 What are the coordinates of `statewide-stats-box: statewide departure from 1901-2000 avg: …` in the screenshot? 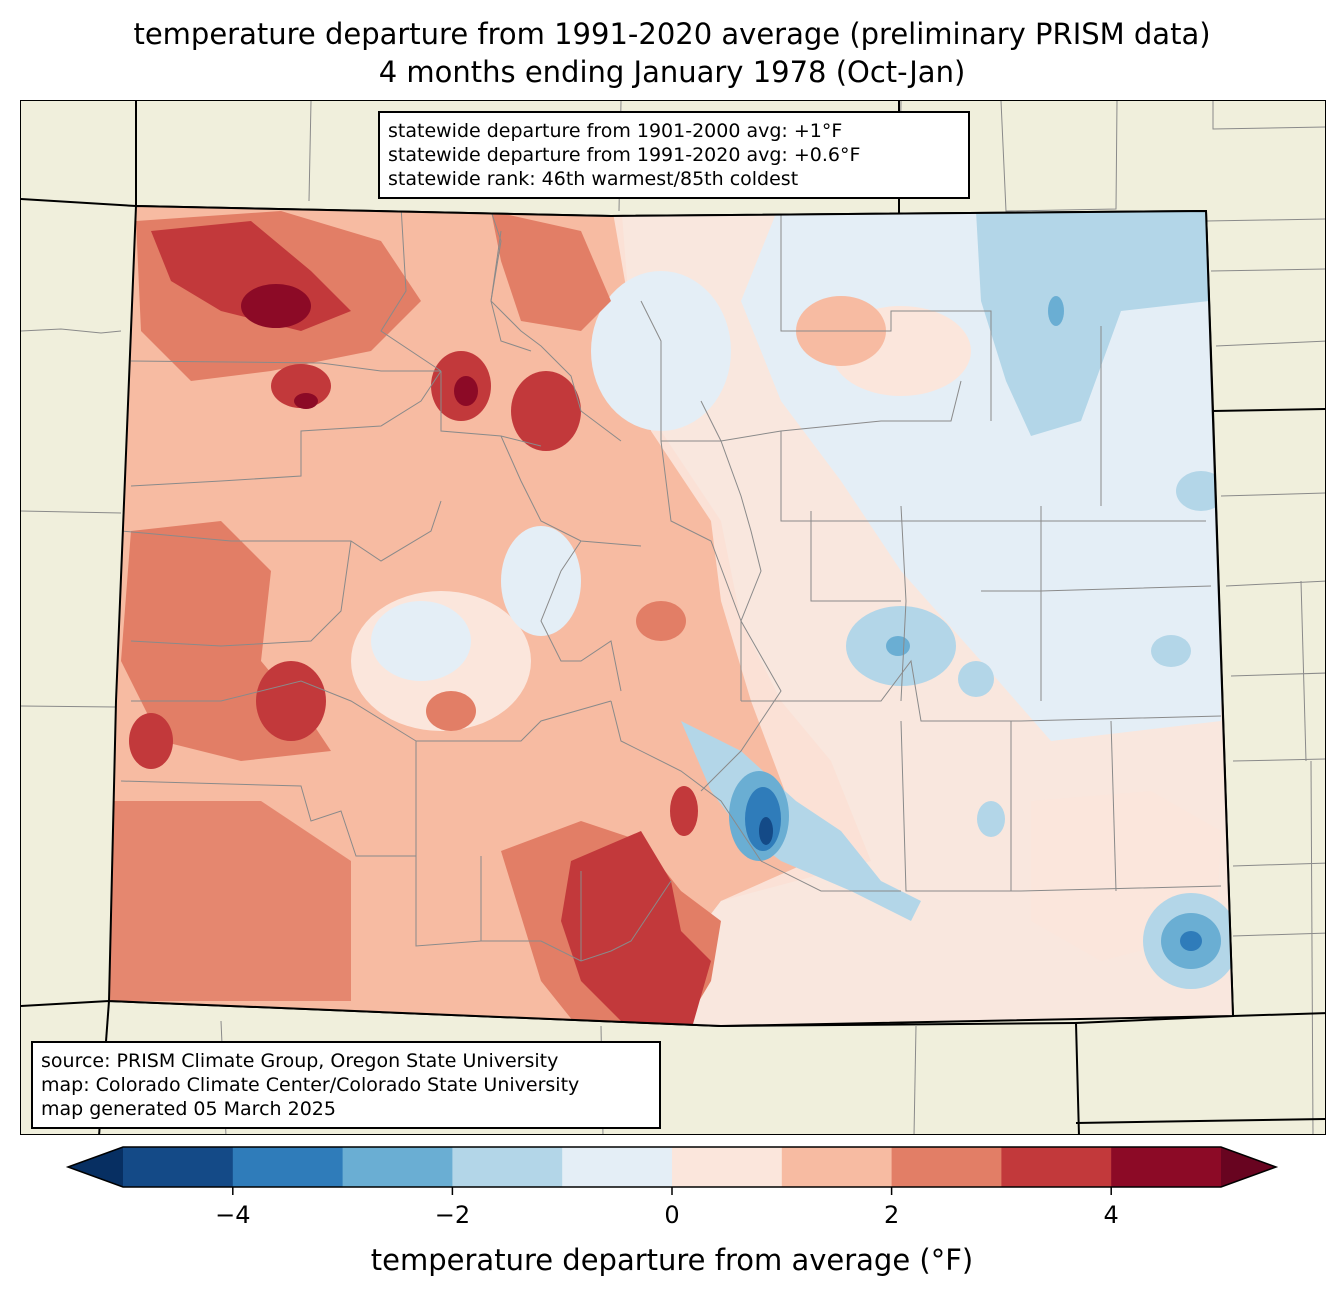 It's located at (674, 155).